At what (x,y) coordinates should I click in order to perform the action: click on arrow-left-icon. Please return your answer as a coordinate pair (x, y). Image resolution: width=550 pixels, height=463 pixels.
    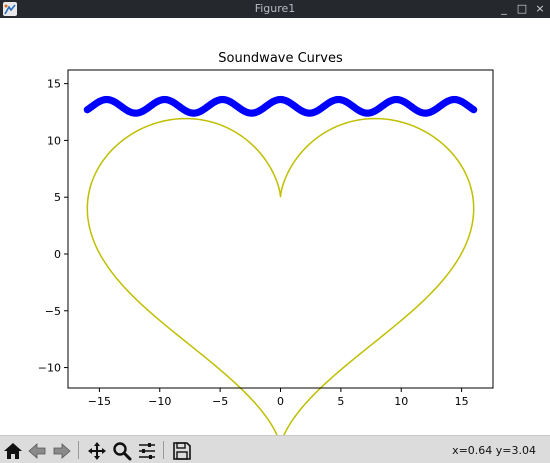
    Looking at the image, I should click on (37, 451).